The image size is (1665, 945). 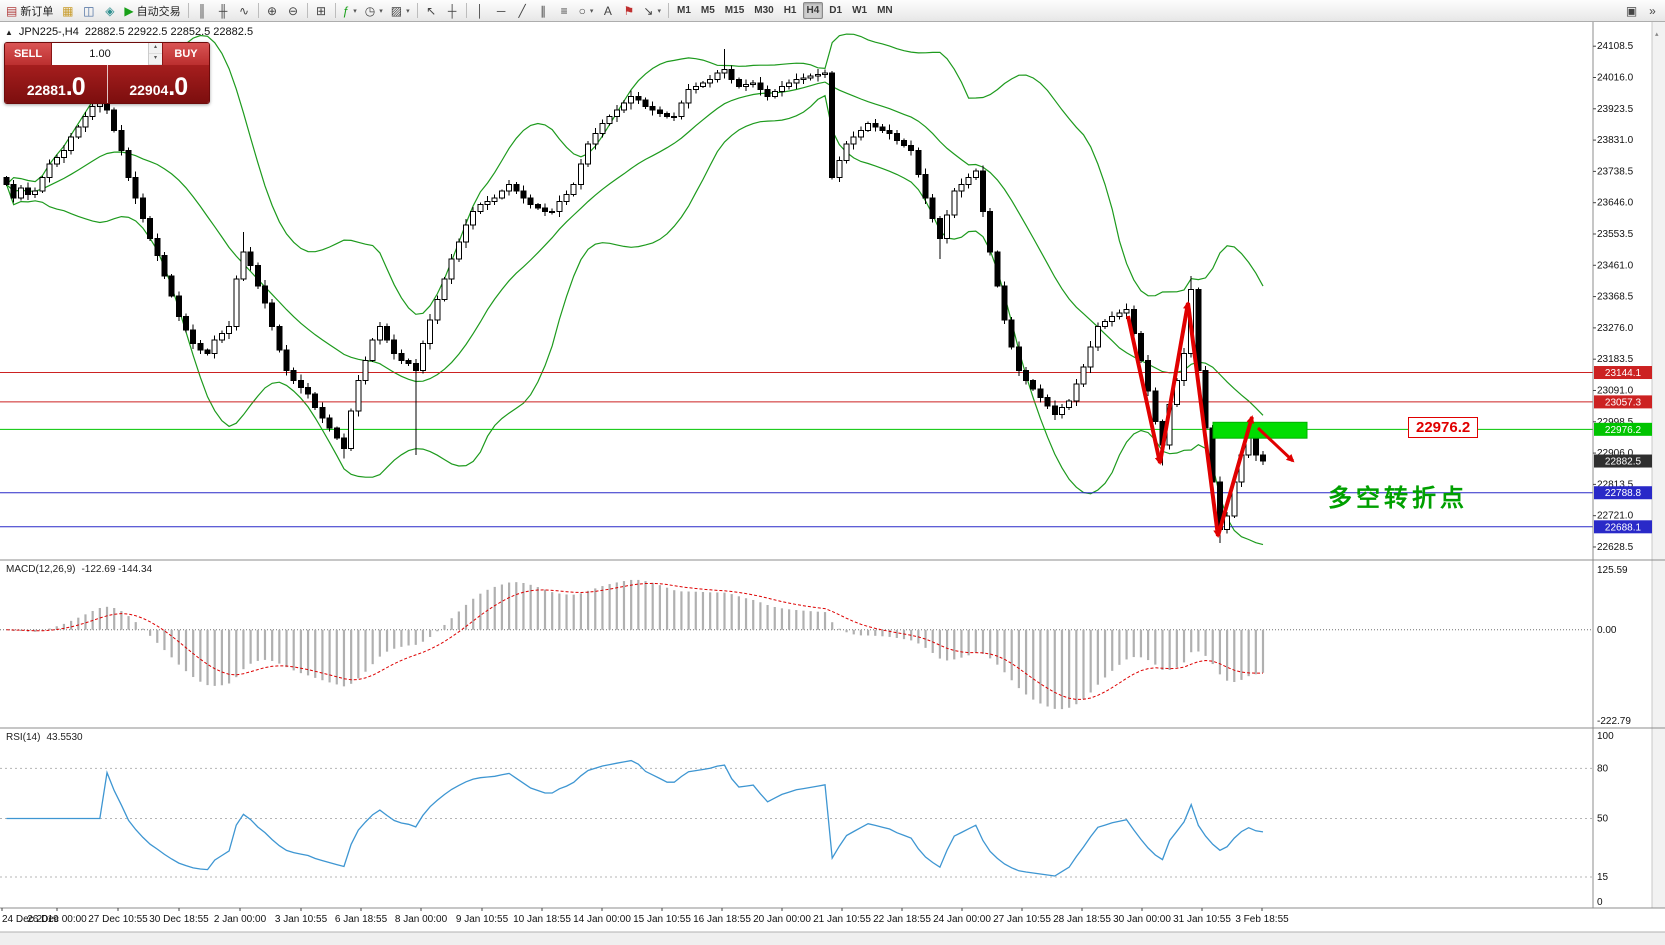 What do you see at coordinates (396, 10) in the screenshot?
I see `templates-icon: ▨` at bounding box center [396, 10].